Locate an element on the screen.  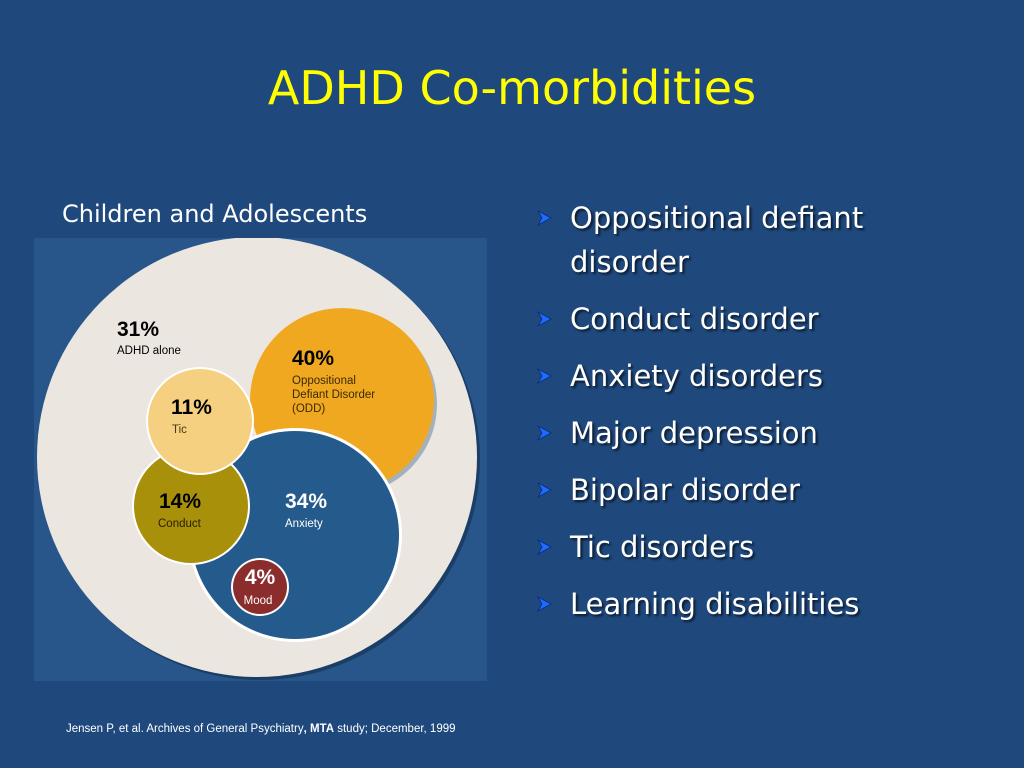
bullet-text: Bipolar disorder is located at coordinates (685, 490).